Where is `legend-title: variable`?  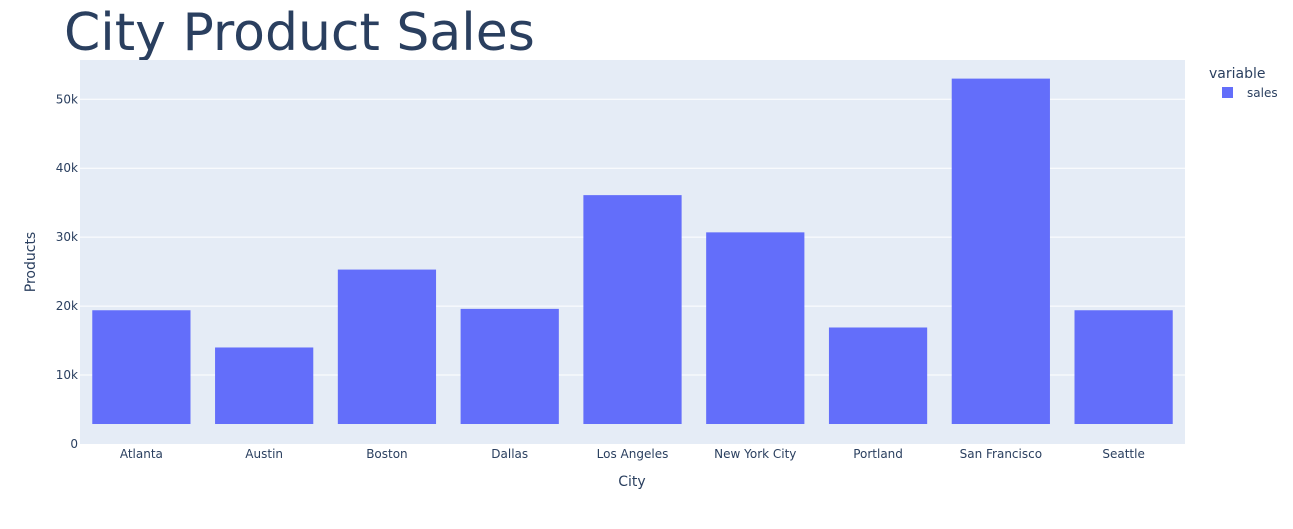
legend-title: variable is located at coordinates (1237, 74).